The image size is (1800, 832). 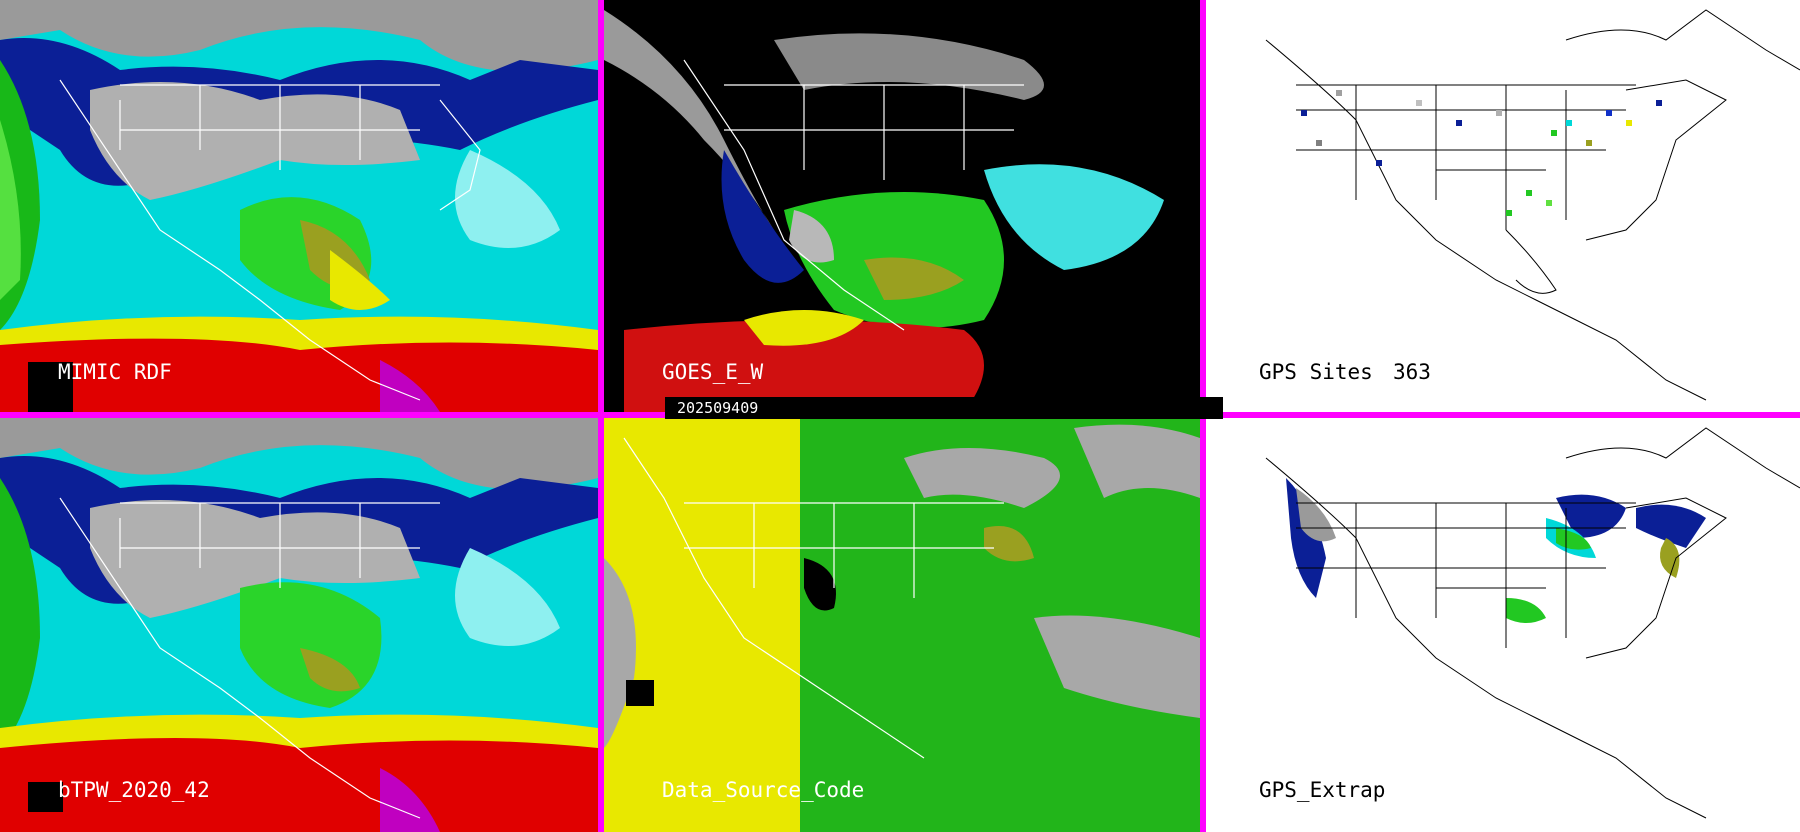 What do you see at coordinates (1412, 372) in the screenshot?
I see `gps-sites-count: 363` at bounding box center [1412, 372].